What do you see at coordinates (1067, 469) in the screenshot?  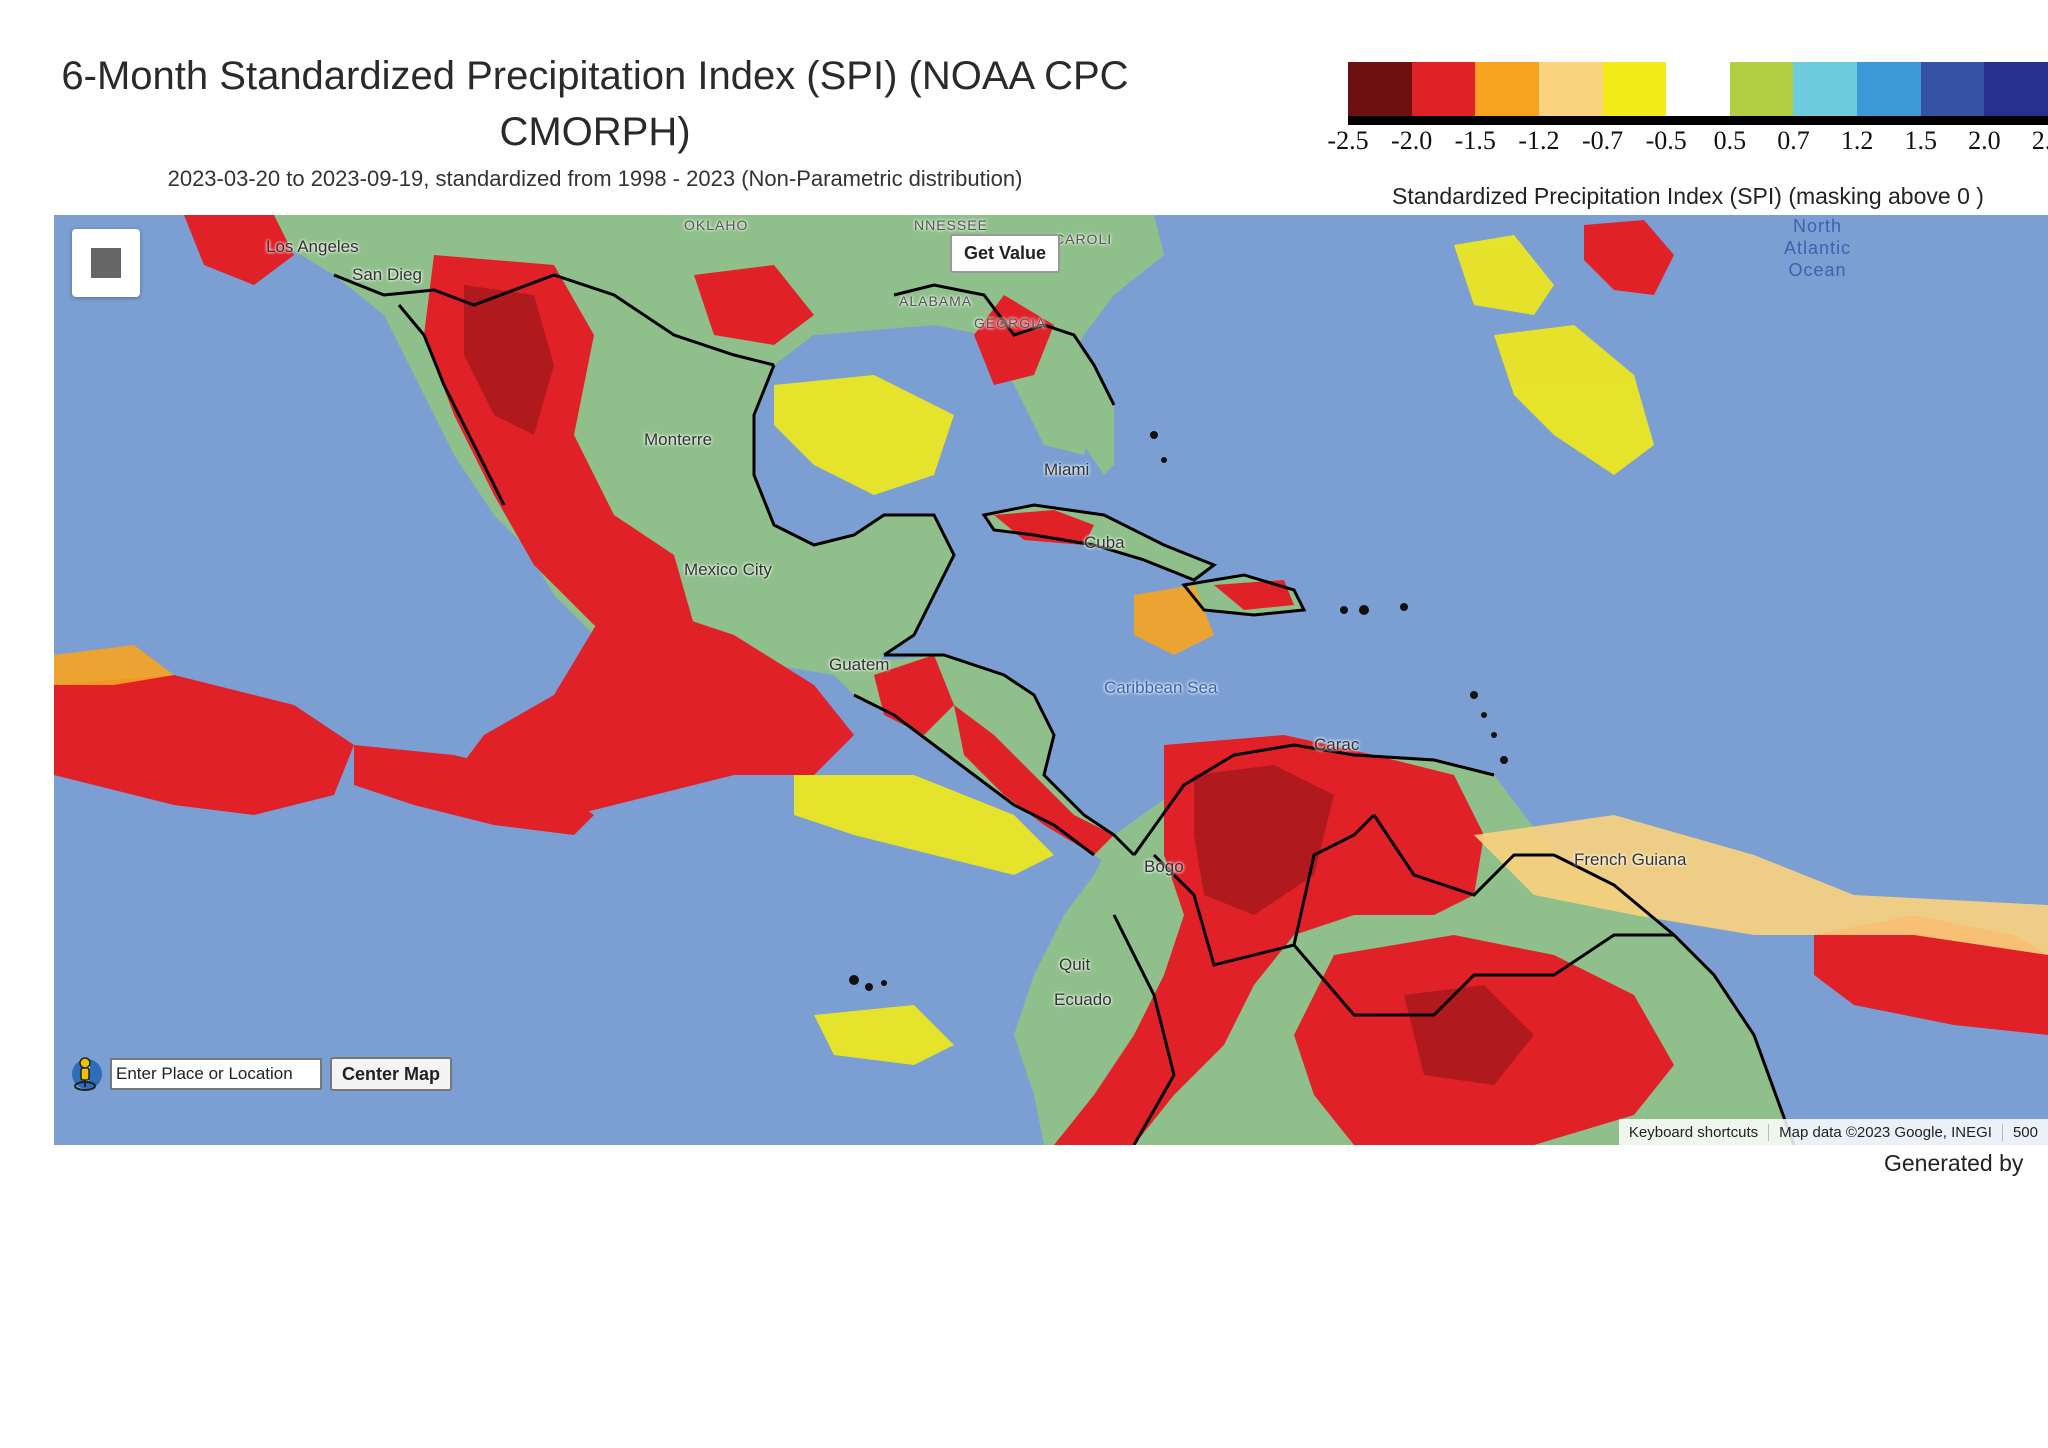 I see `map-label-miami: Miami` at bounding box center [1067, 469].